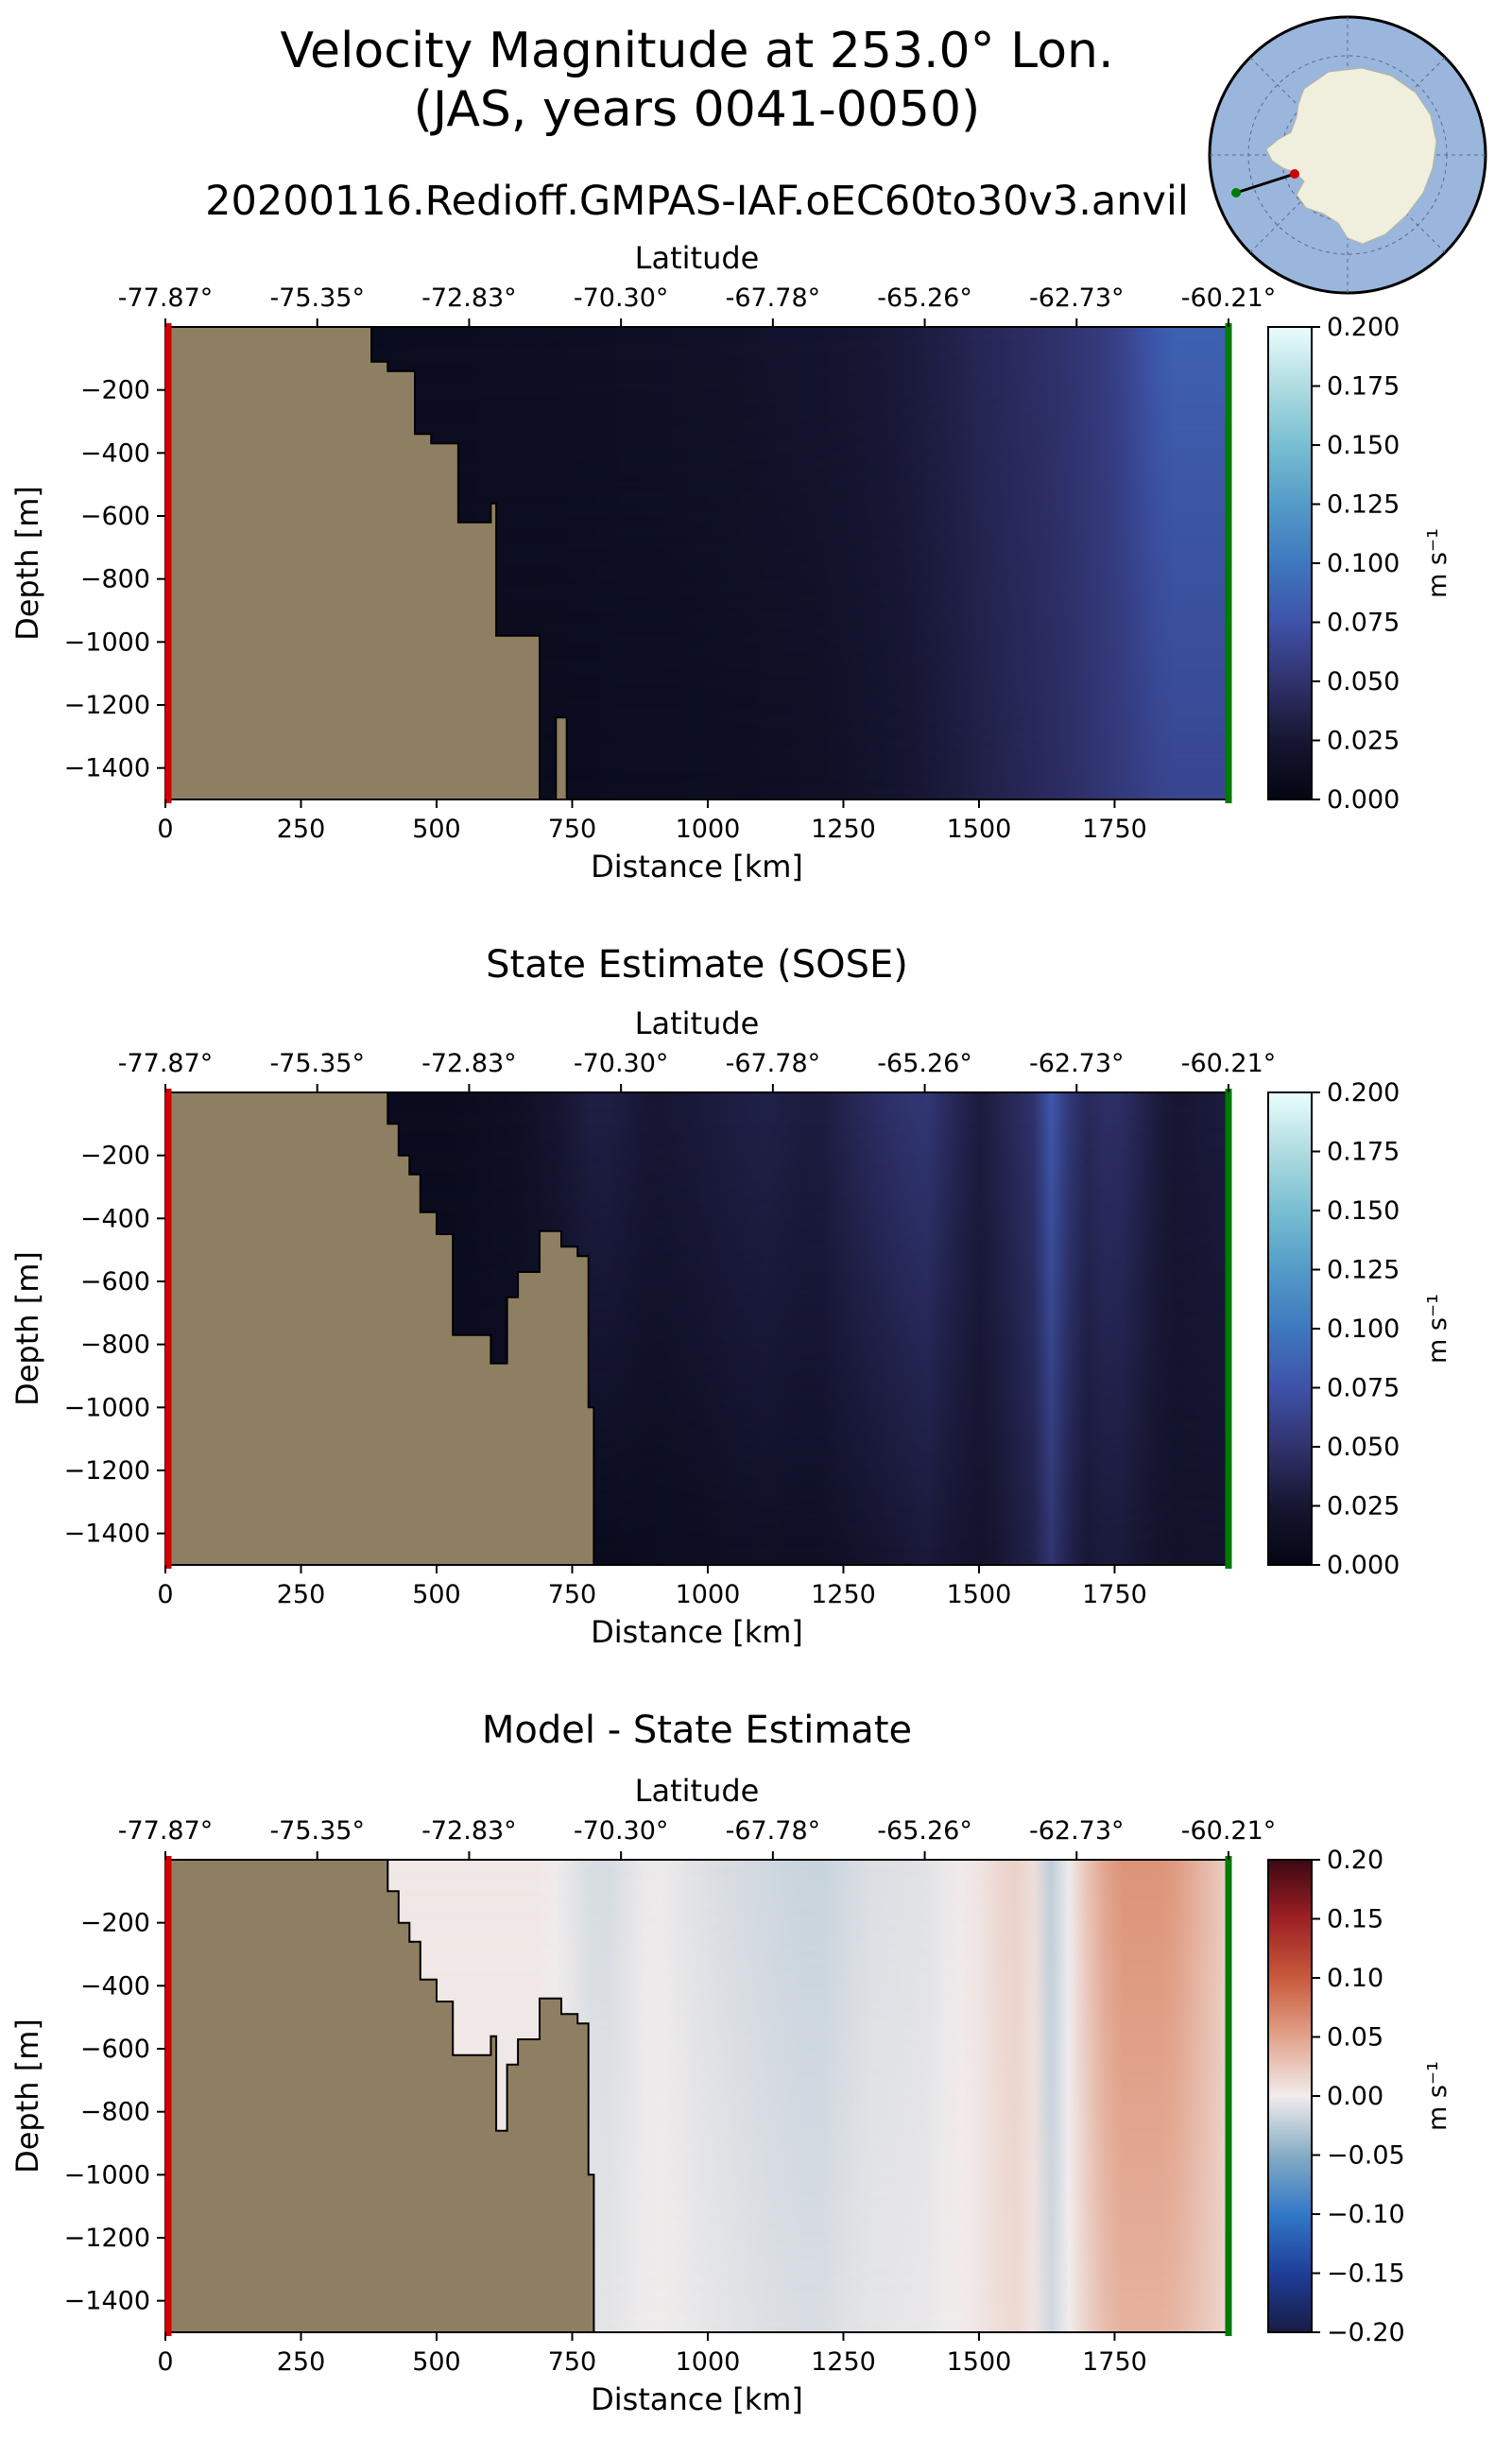 The image size is (1512, 2457). What do you see at coordinates (1347, 155) in the screenshot?
I see `inset-map` at bounding box center [1347, 155].